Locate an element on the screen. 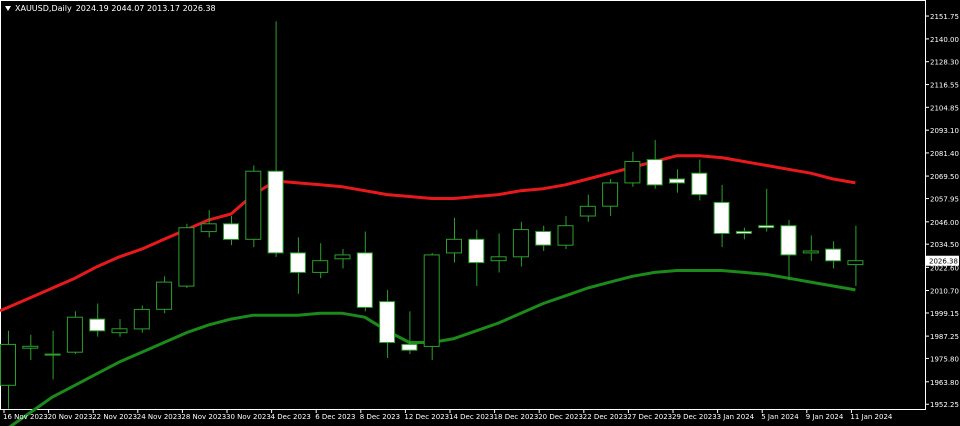 This screenshot has height=426, width=960. x-tick-label: 12 Dec 2023 is located at coordinates (426, 417).